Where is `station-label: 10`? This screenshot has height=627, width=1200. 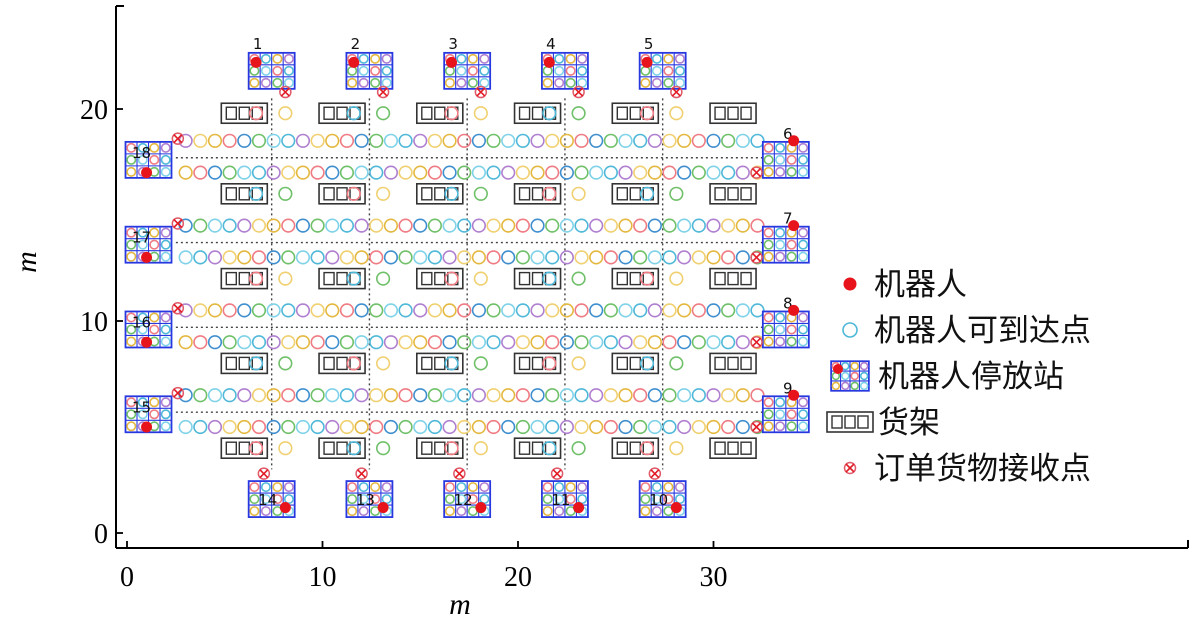 station-label: 10 is located at coordinates (658, 500).